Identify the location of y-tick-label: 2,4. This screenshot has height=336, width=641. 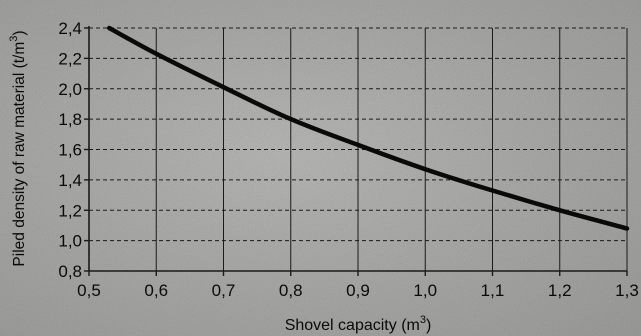
(70, 28).